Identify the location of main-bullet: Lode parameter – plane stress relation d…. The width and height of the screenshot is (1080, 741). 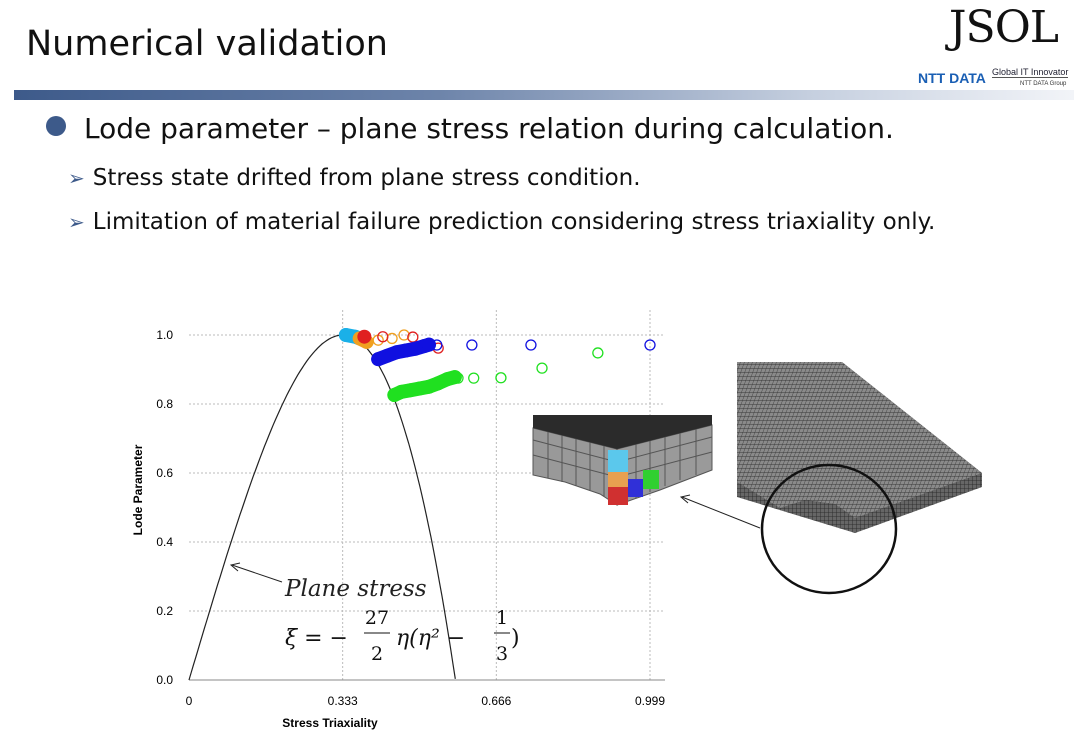
(470, 128).